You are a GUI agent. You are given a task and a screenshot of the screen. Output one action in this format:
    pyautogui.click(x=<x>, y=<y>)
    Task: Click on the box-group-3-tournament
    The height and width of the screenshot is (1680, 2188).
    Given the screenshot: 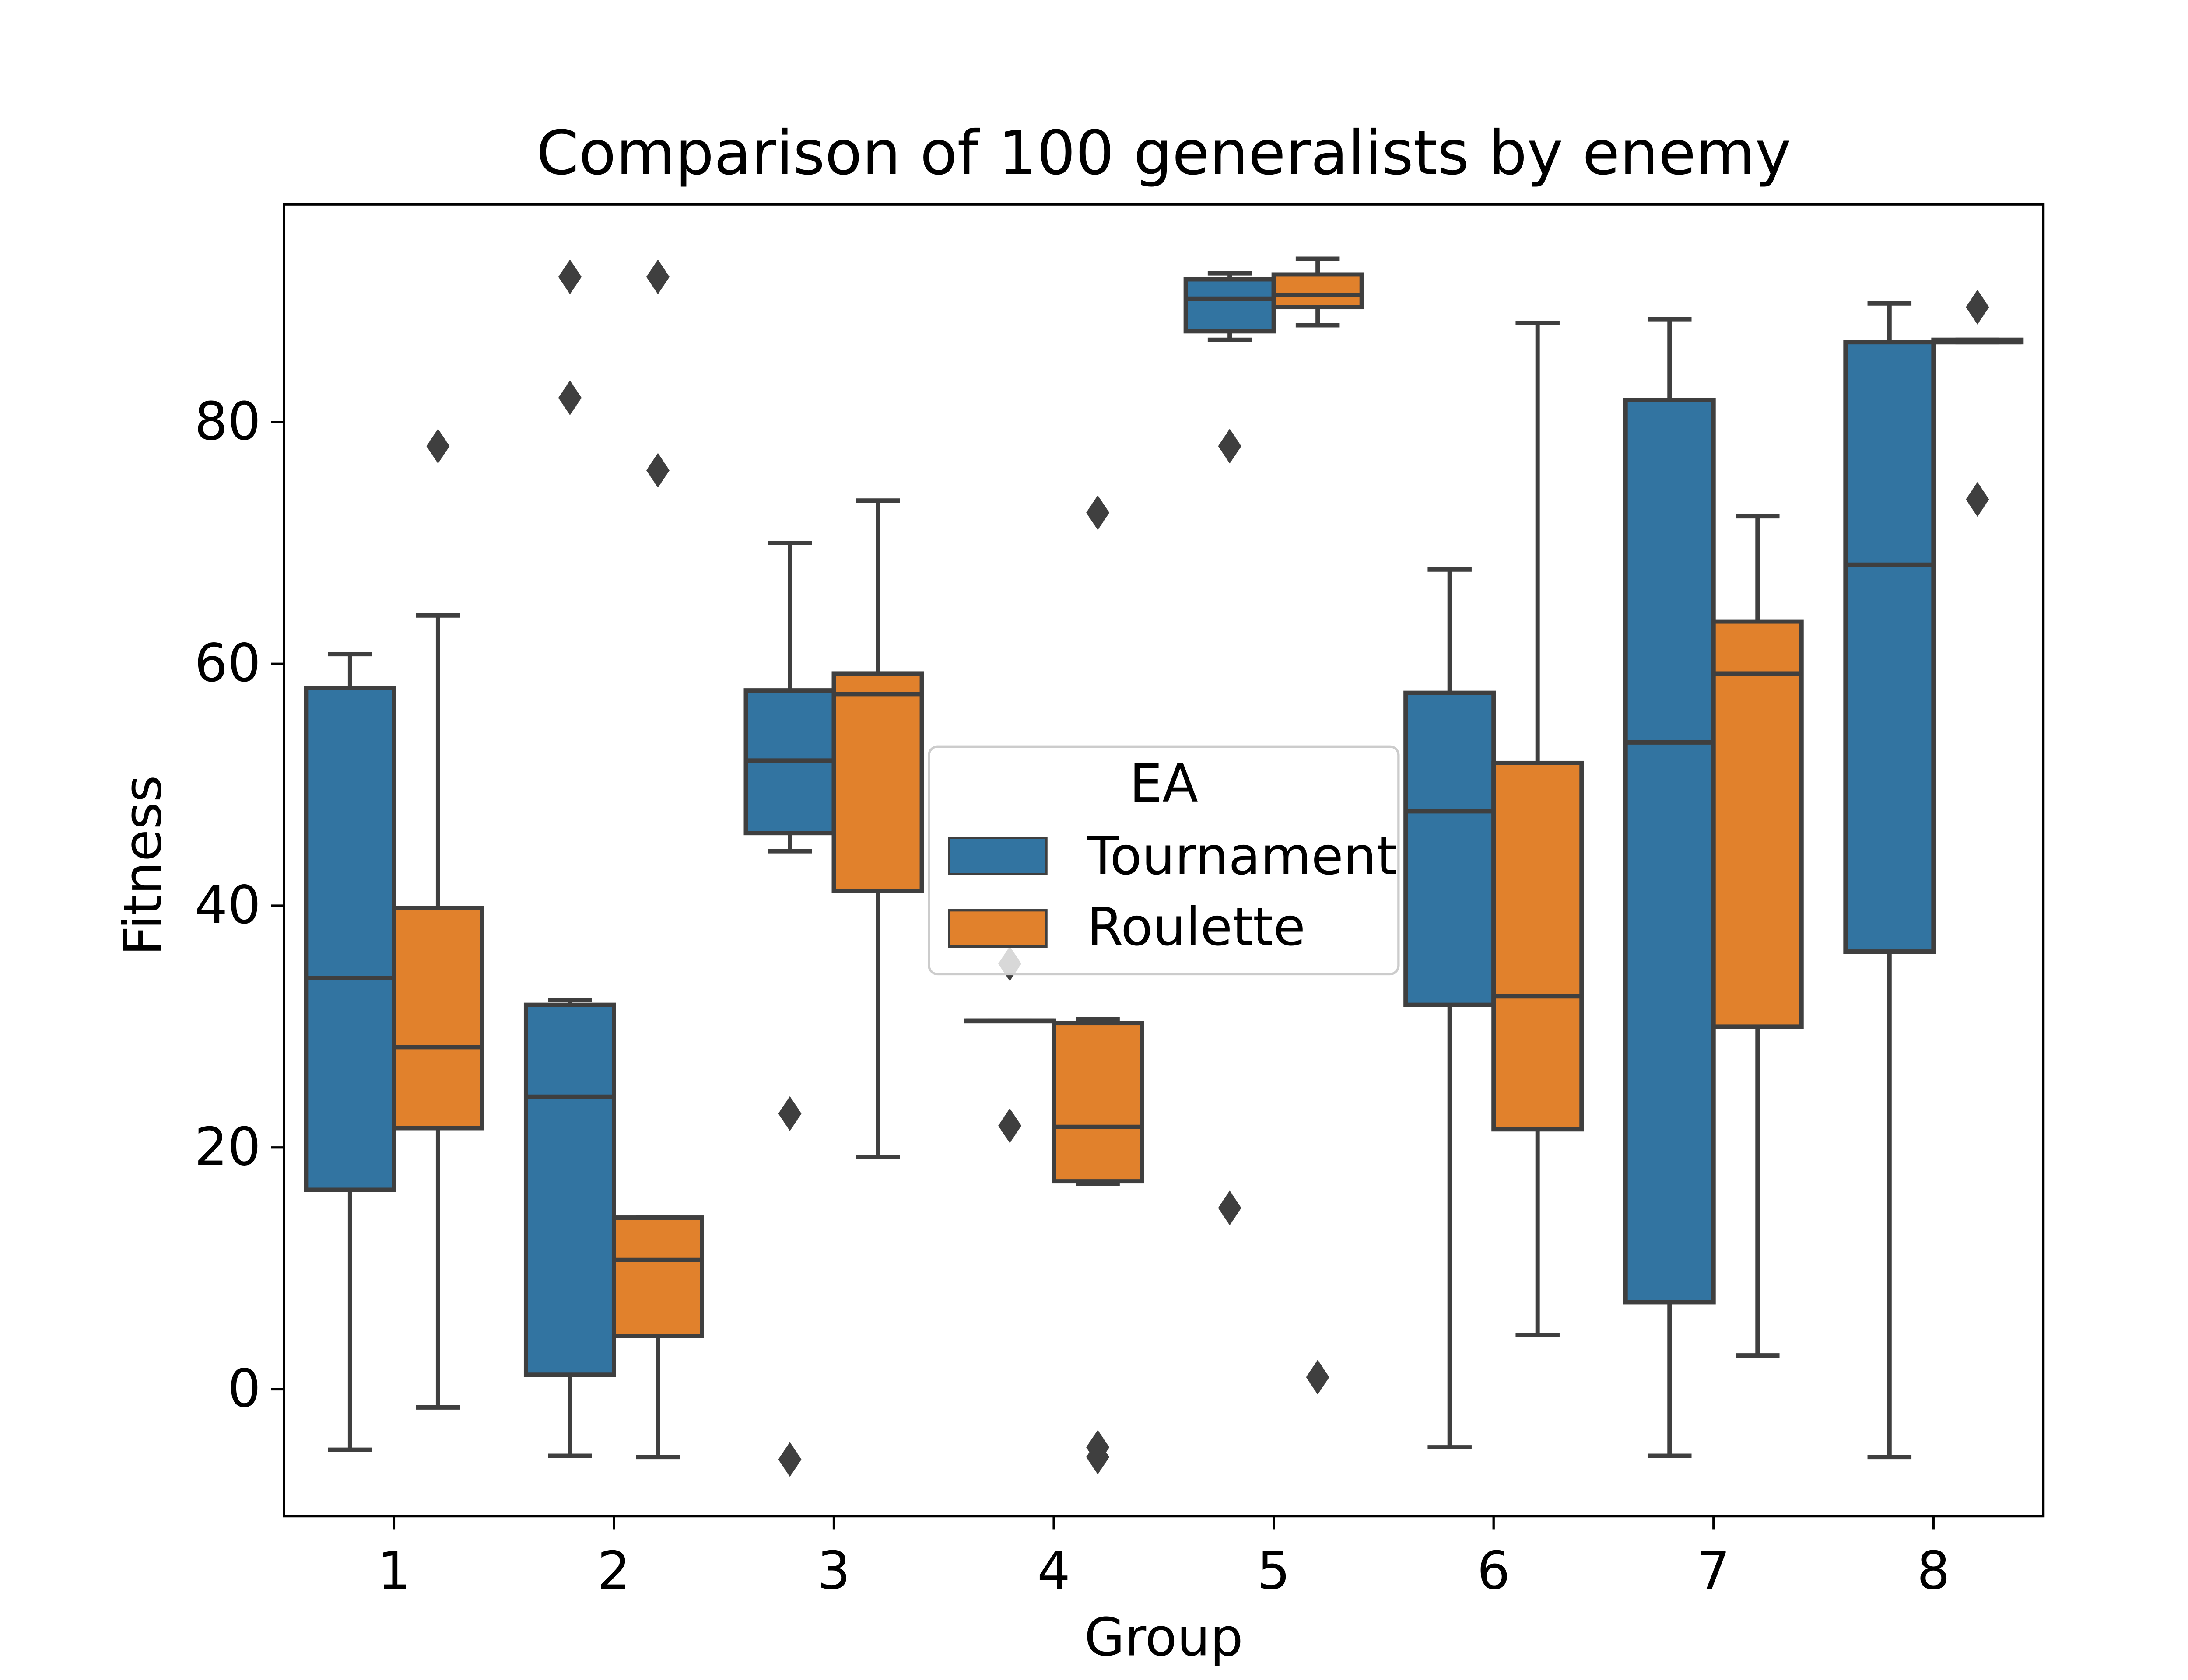 What is the action you would take?
    pyautogui.click(x=789, y=1008)
    